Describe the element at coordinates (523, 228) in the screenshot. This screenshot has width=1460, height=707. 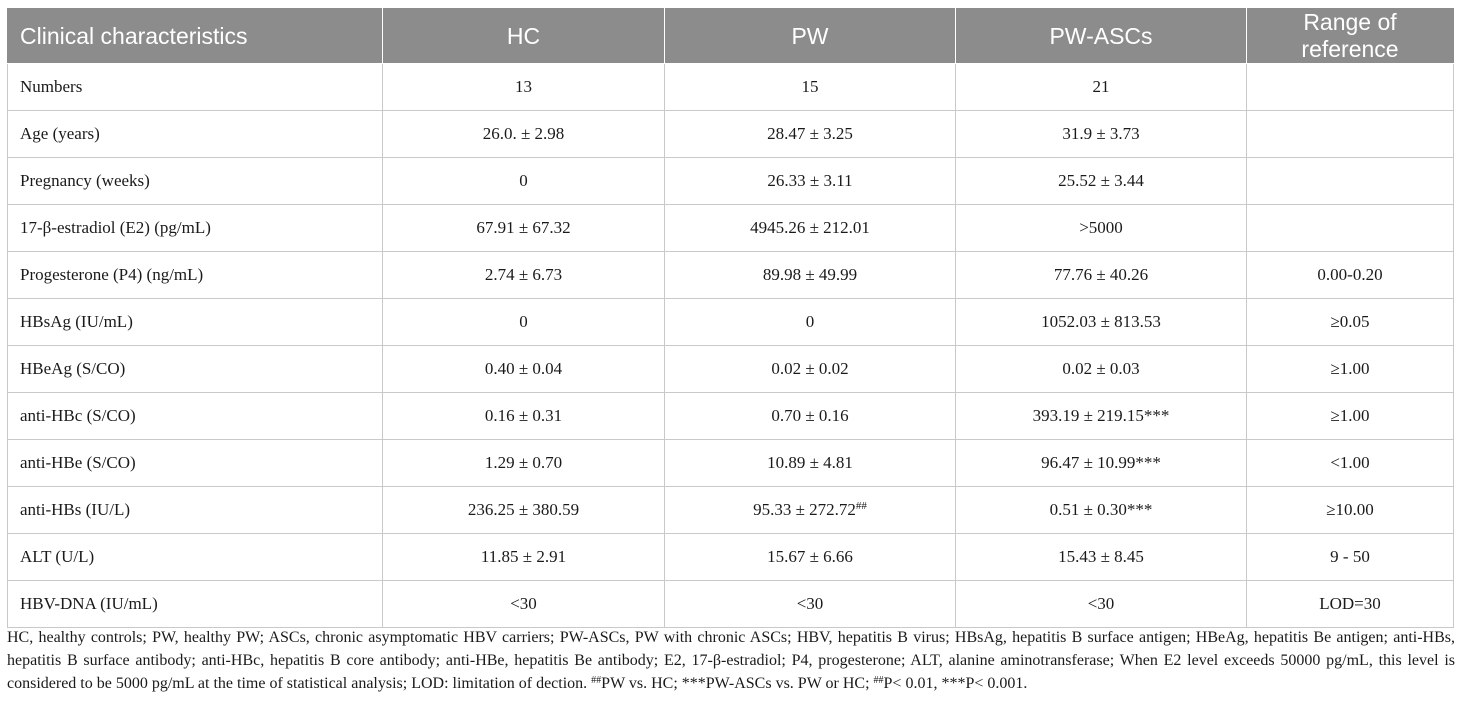
I see `cell-hc: 67.91 ± 67.32` at that location.